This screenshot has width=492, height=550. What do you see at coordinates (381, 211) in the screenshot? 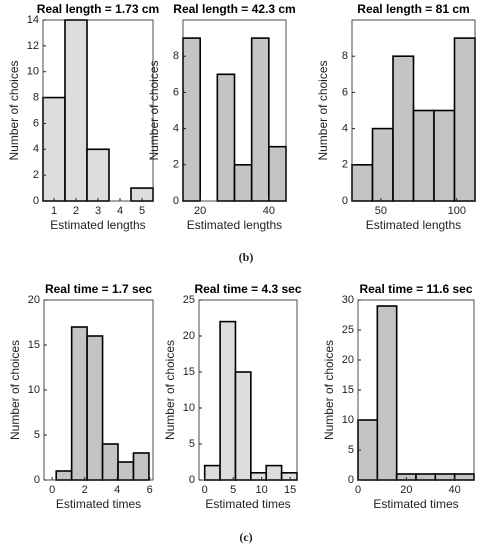
I see `x-tick-label: 50` at bounding box center [381, 211].